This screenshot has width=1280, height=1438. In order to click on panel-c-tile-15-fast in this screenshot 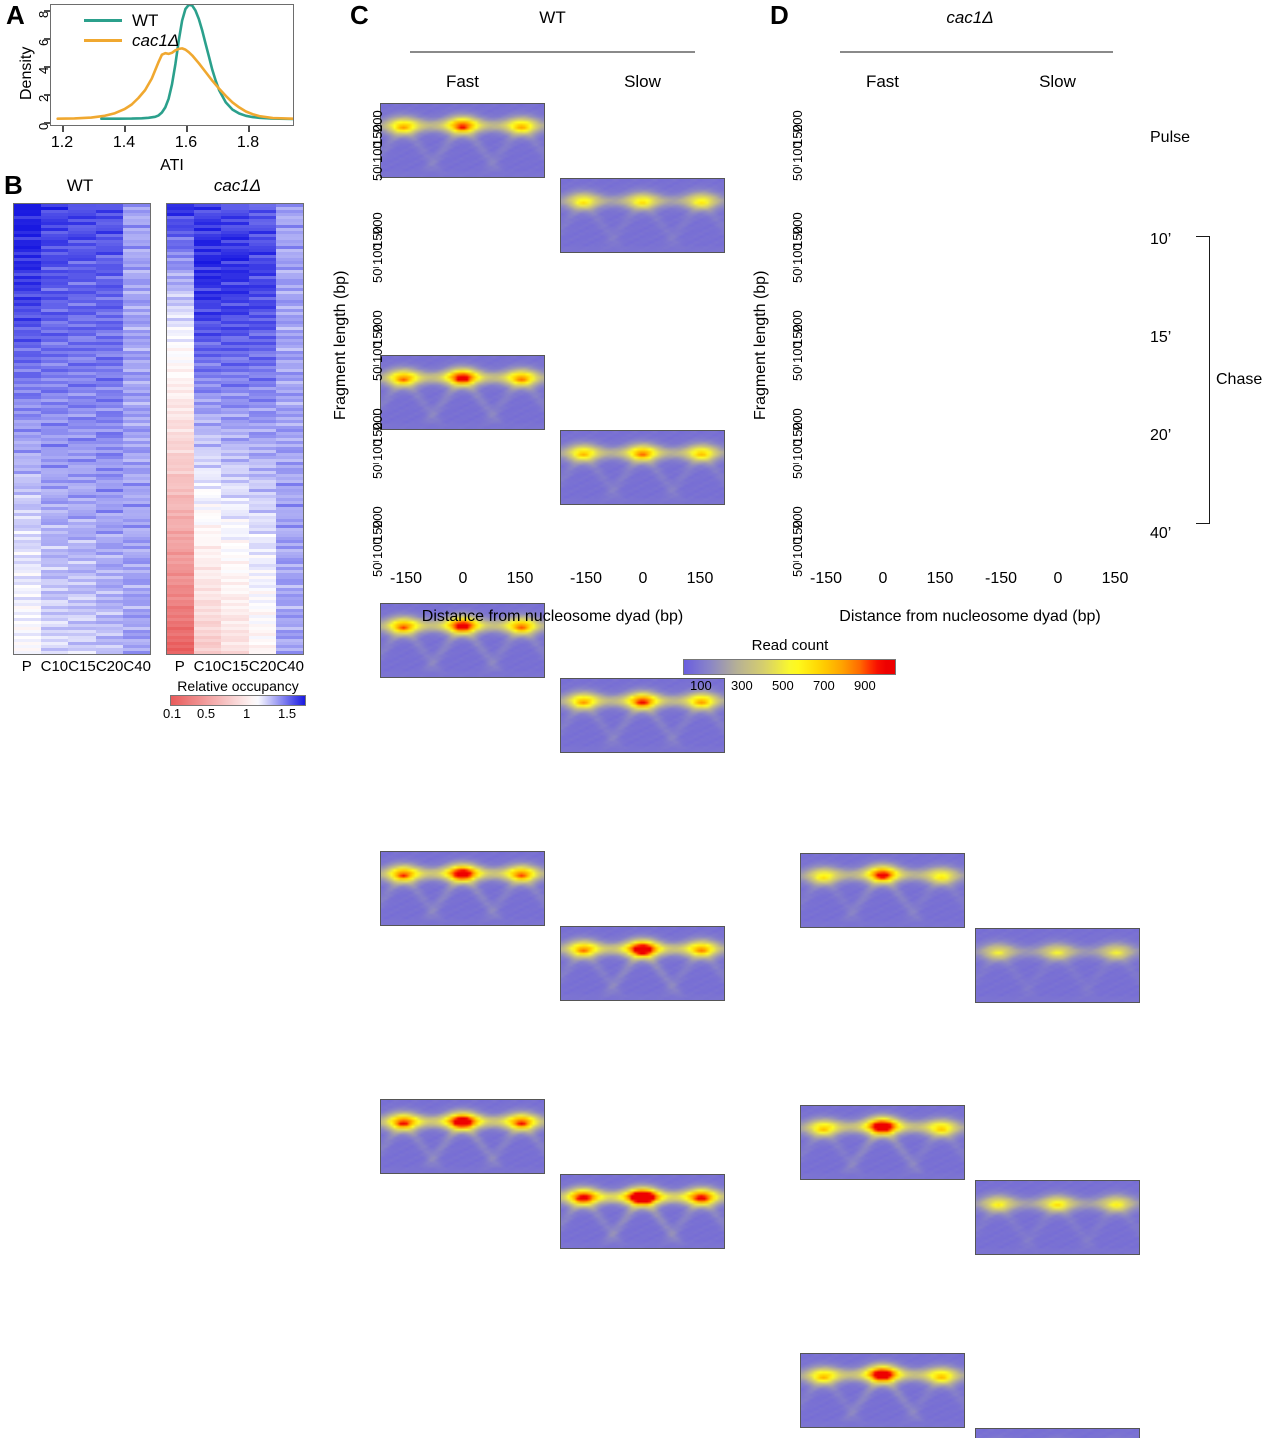, I will do `click(462, 640)`.